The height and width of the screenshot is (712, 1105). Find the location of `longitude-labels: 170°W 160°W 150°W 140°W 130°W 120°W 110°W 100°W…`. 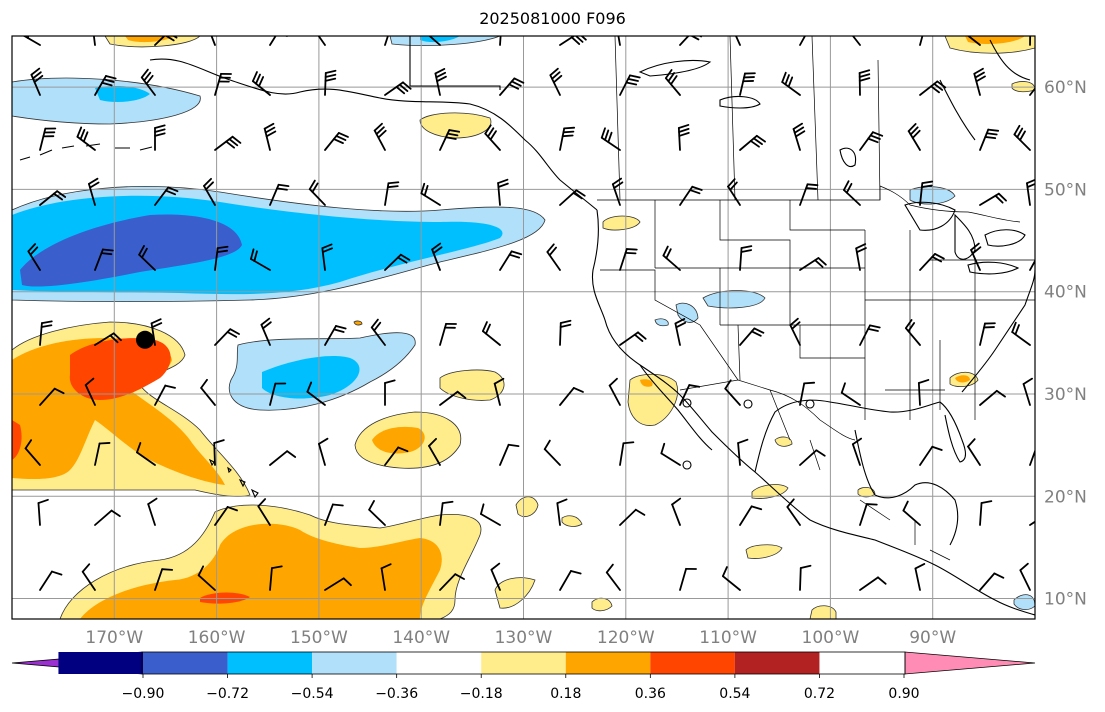

longitude-labels: 170°W 160°W 150°W 140°W 130°W 120°W 110°W 100°W… is located at coordinates (520, 638).